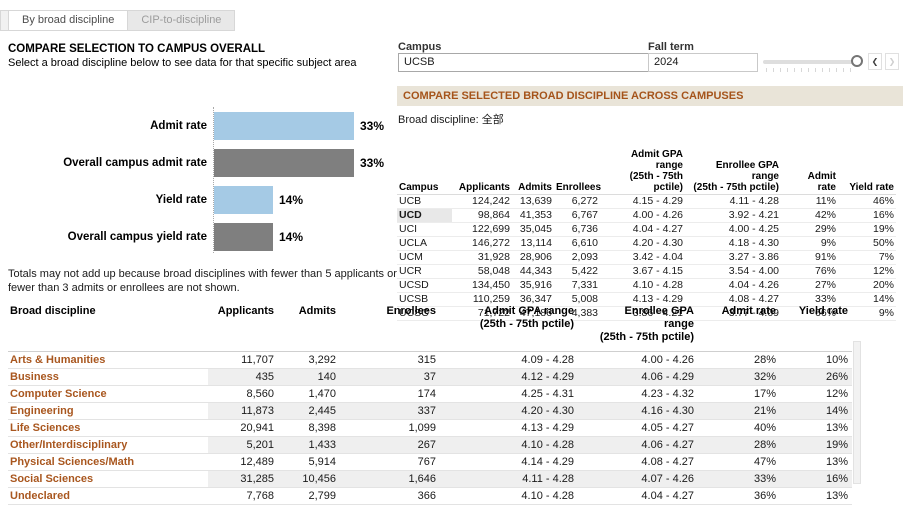 The width and height of the screenshot is (903, 508). Describe the element at coordinates (650, 445) in the screenshot. I see `cell: 4.06 - 4.27` at that location.